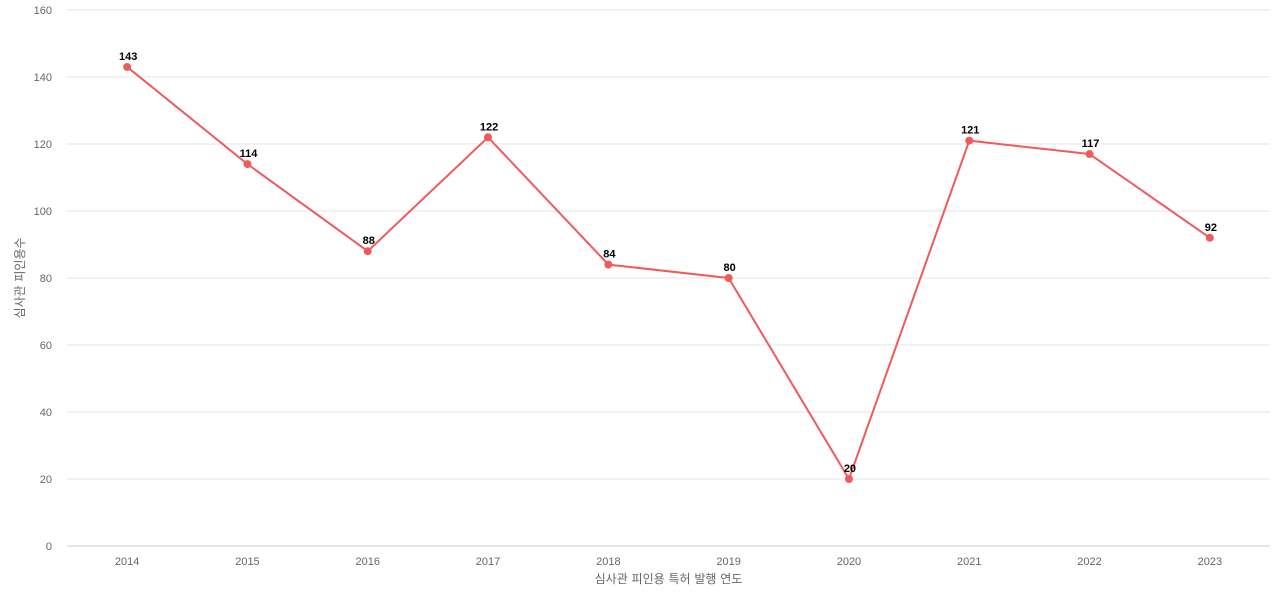 The image size is (1280, 600). I want to click on y-tick-label: 80, so click(46, 279).